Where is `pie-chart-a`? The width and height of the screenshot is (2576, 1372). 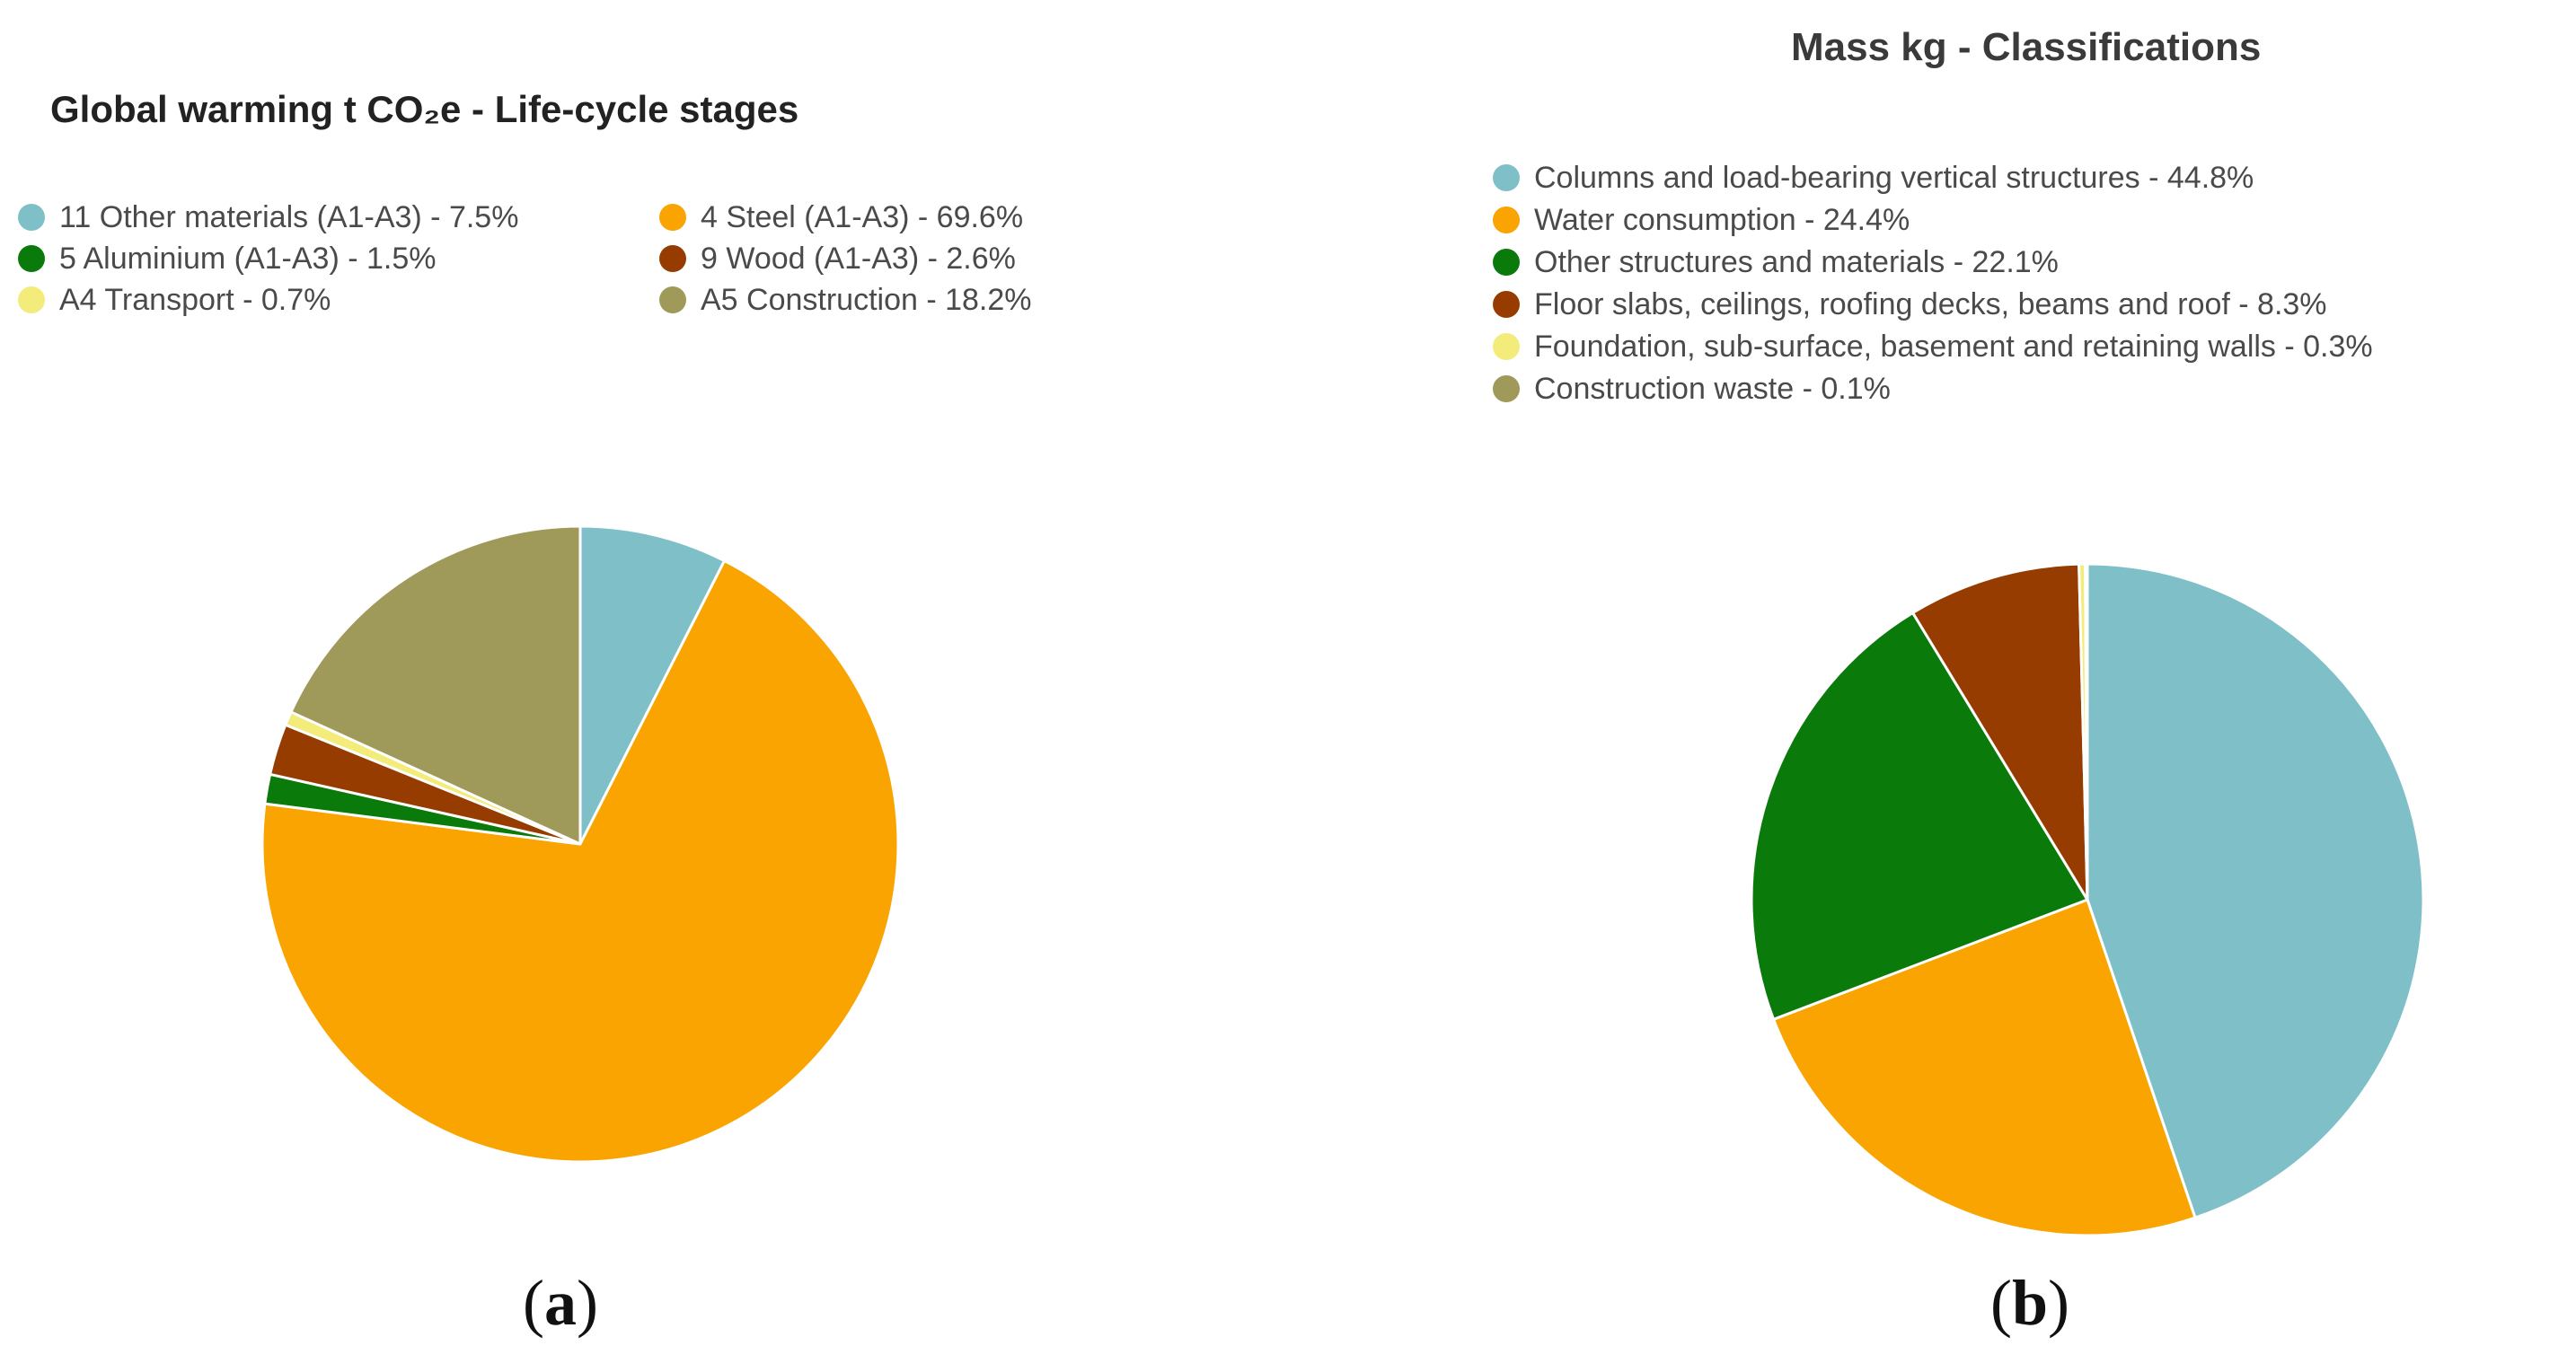
pie-chart-a is located at coordinates (580, 844).